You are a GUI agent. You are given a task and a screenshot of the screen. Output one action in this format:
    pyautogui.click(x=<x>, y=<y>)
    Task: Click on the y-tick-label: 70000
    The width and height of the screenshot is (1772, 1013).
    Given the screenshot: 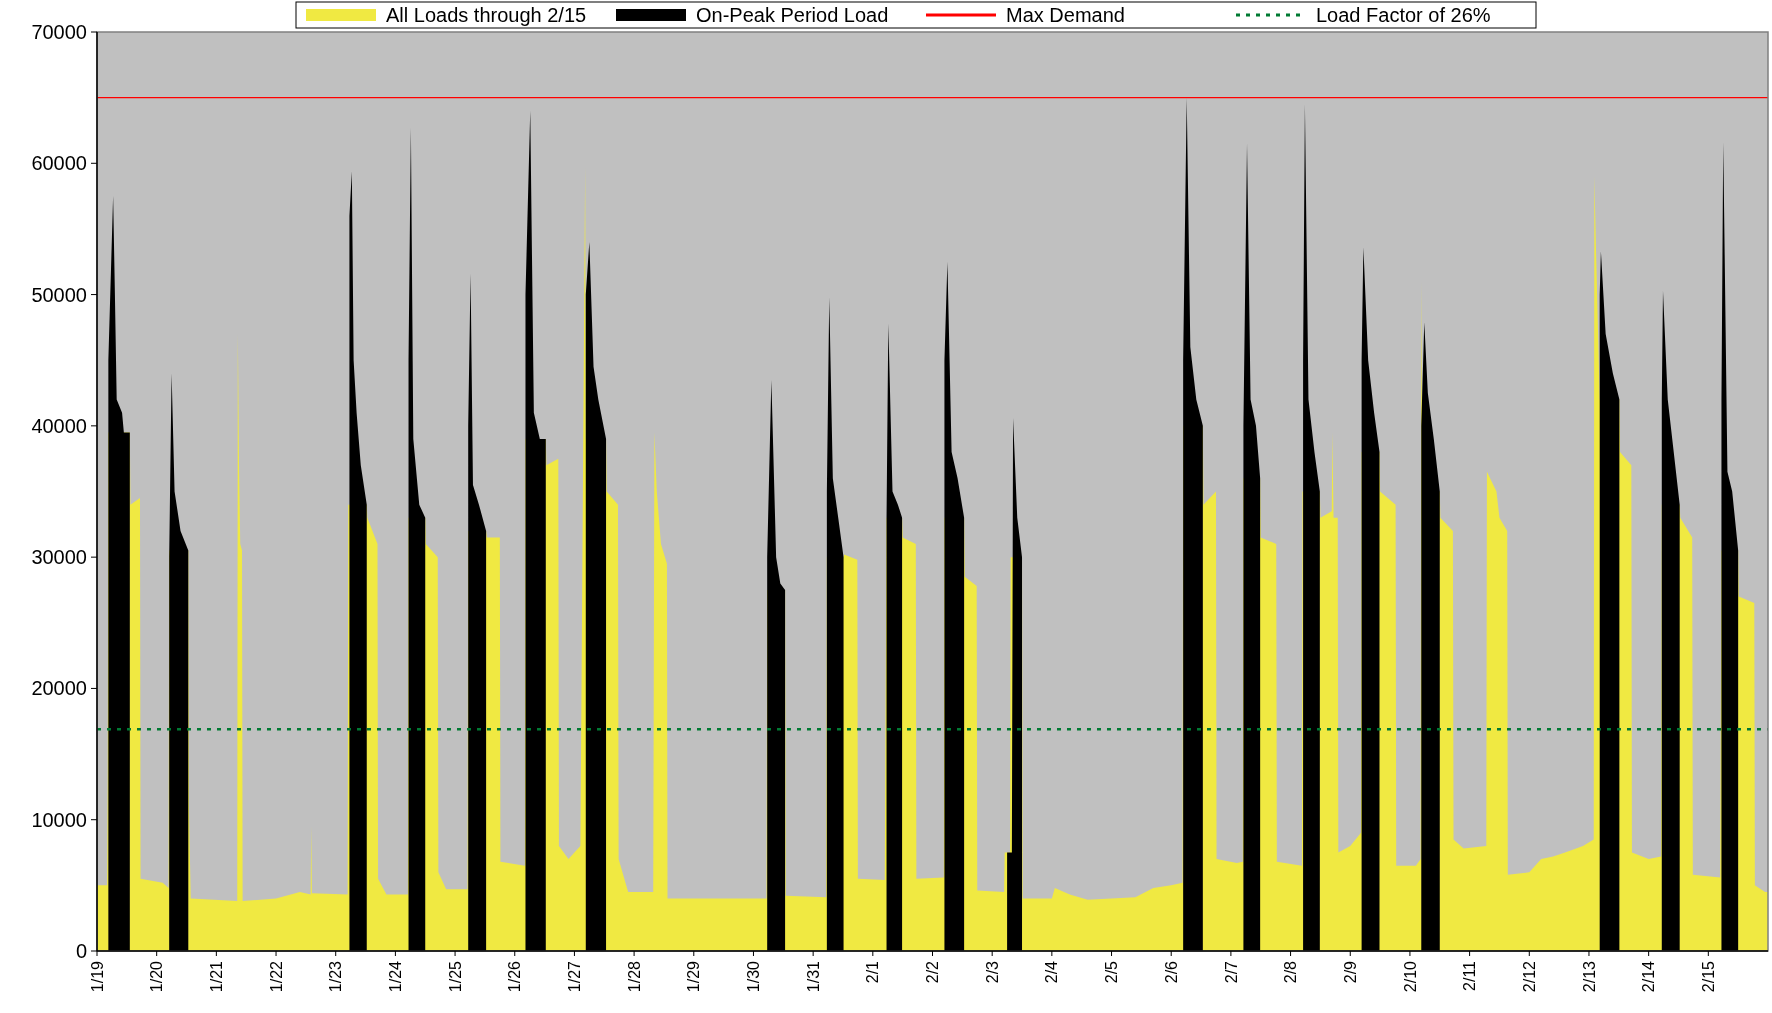 What is the action you would take?
    pyautogui.click(x=59, y=32)
    